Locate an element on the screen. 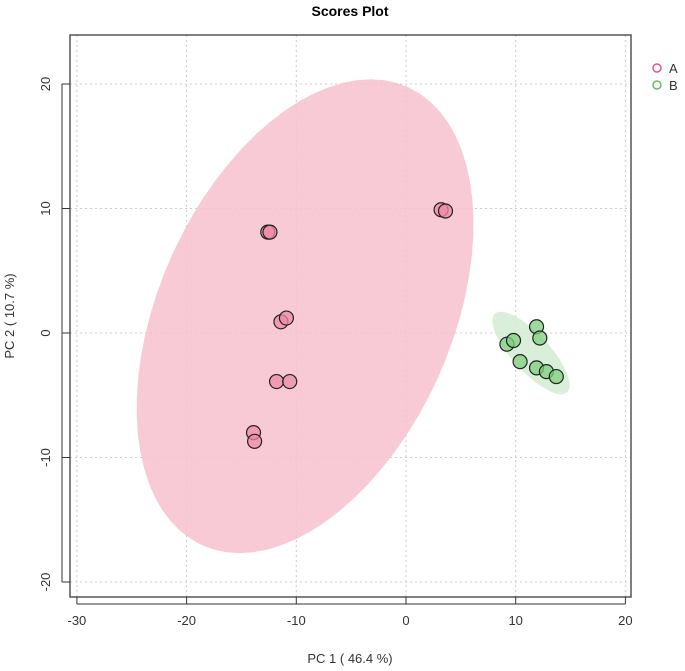 Image resolution: width=685 pixels, height=671 pixels. y-tick-label: -10 is located at coordinates (45, 457).